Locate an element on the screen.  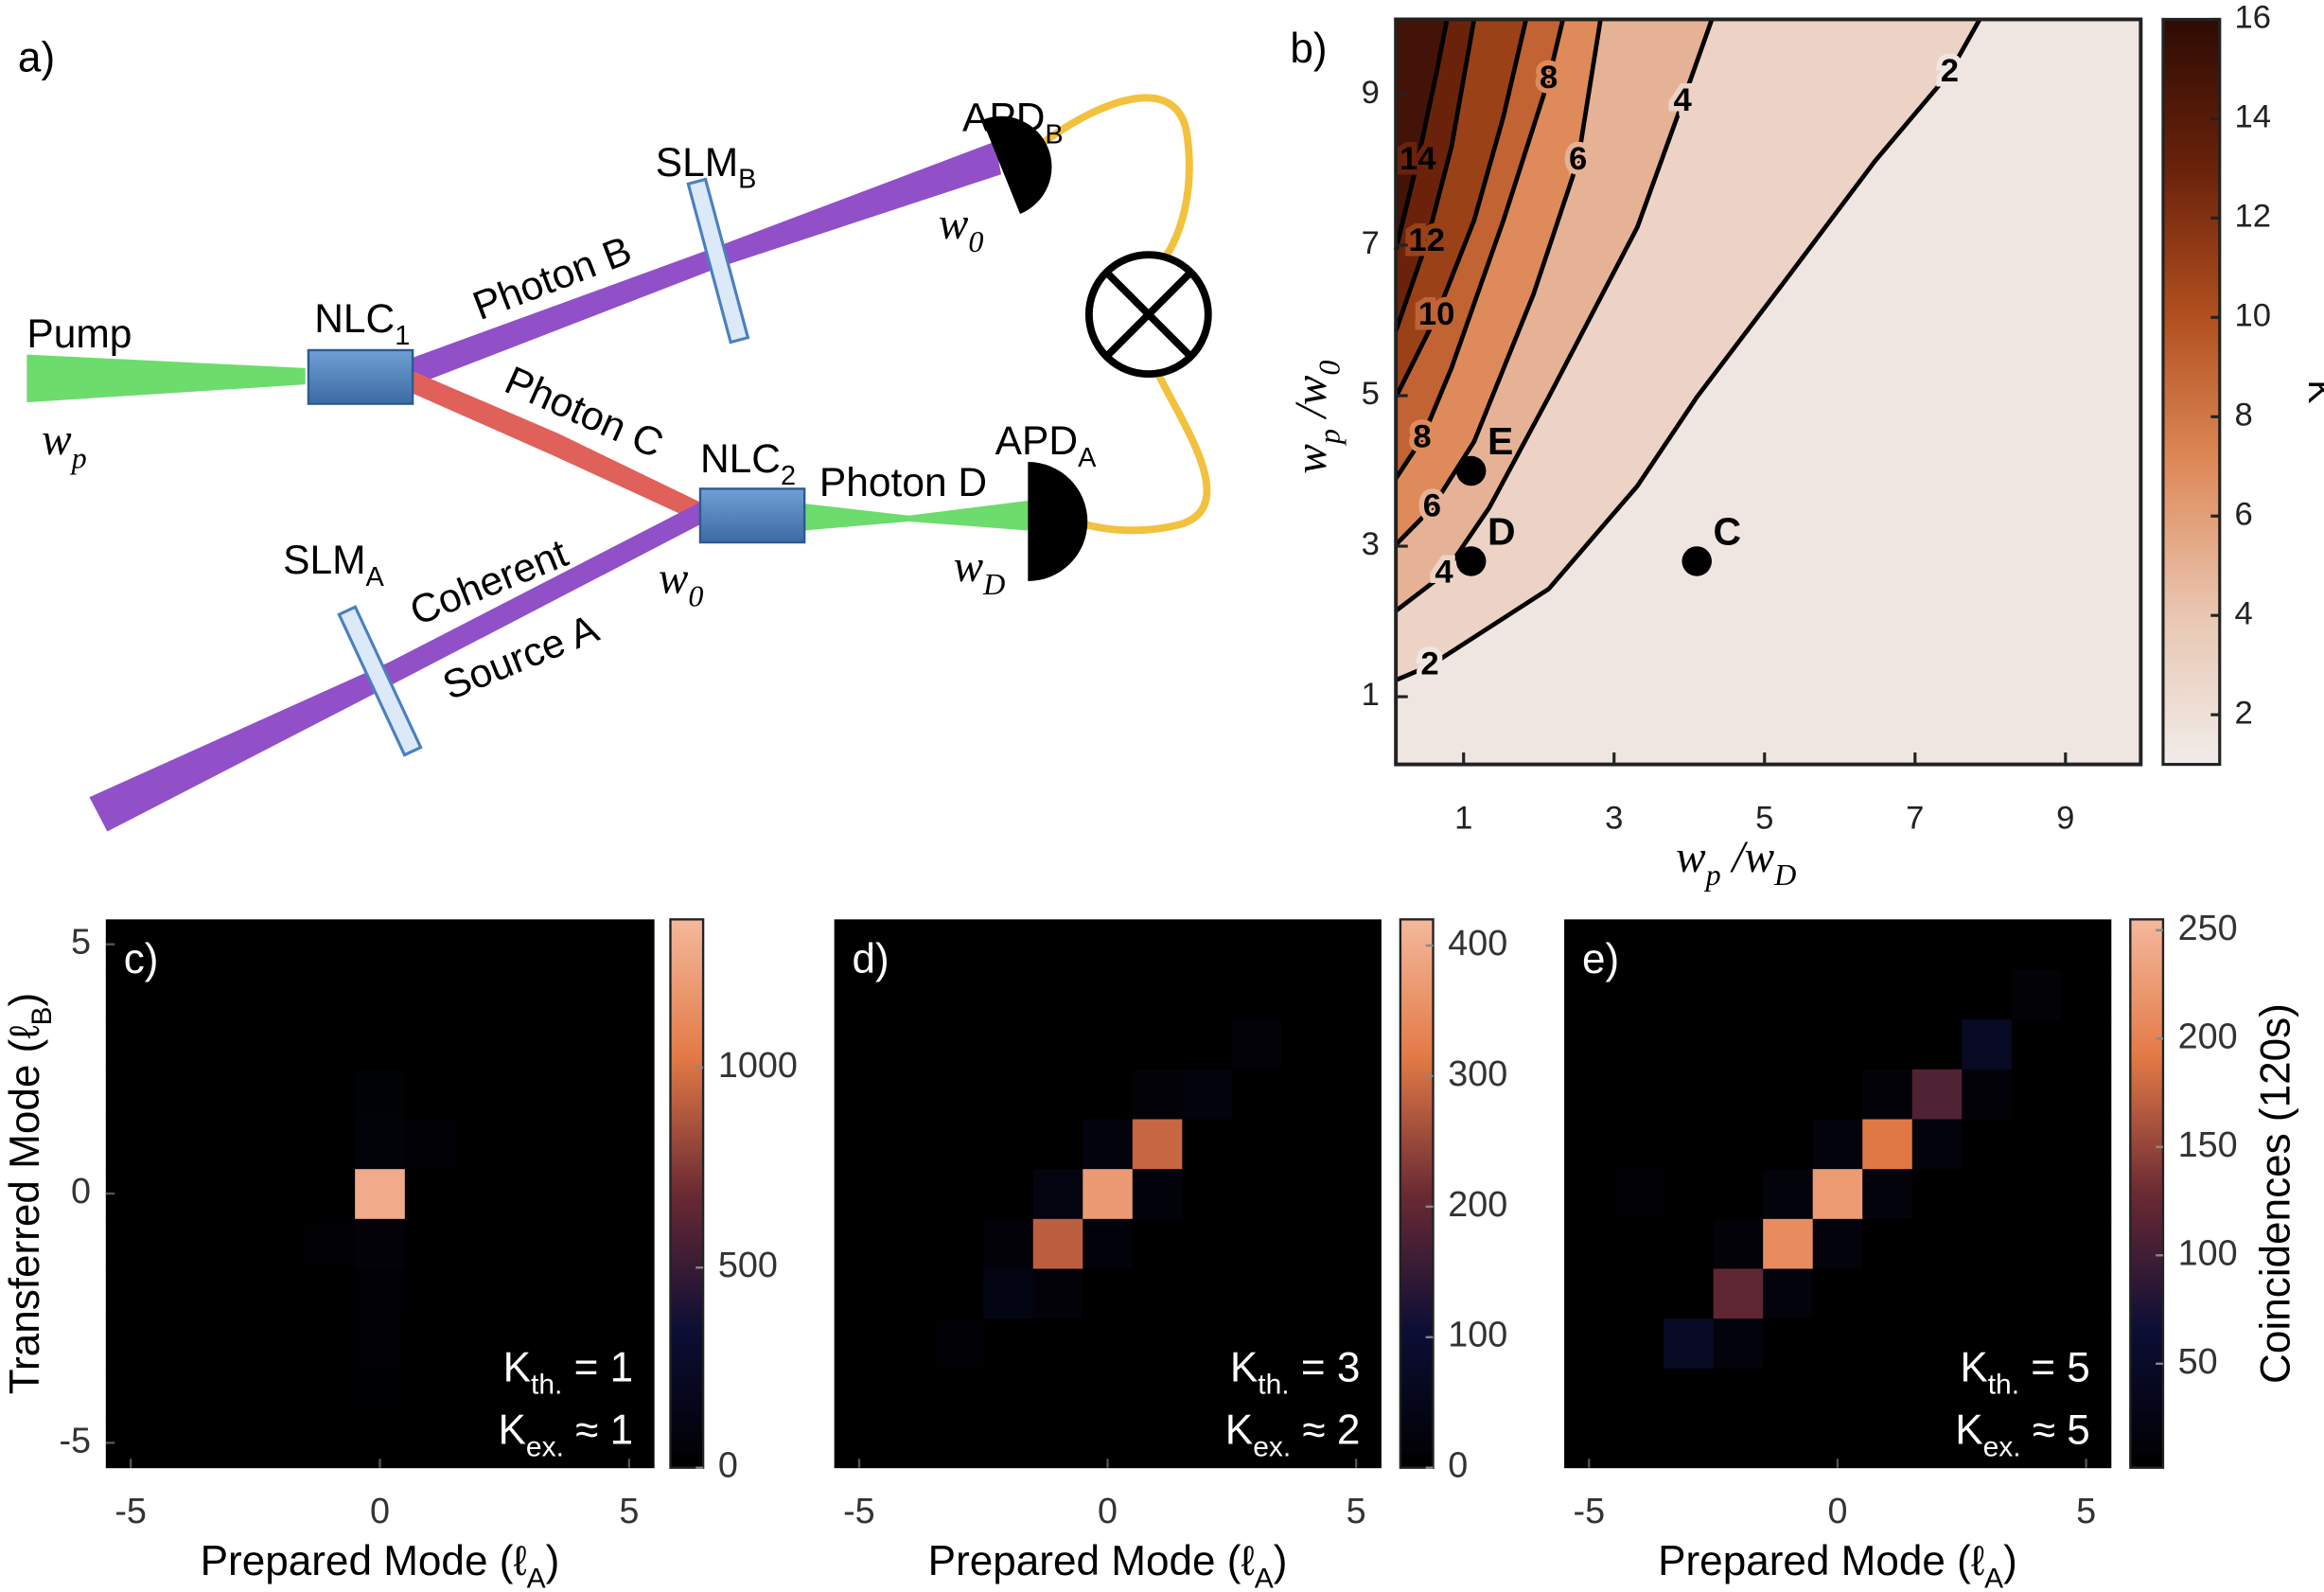
x-axis-label-part: ) is located at coordinates (2010, 1561).